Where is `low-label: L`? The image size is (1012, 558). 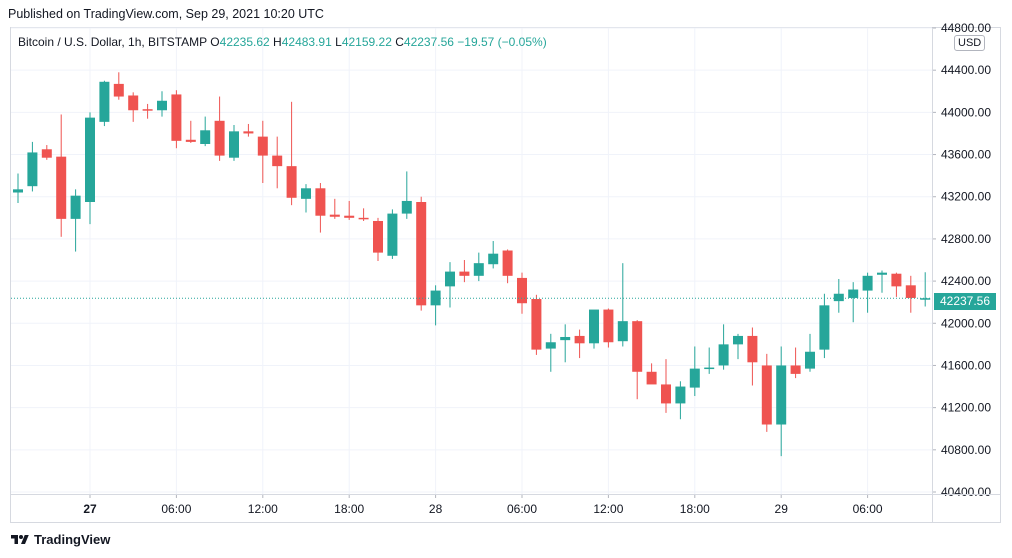 low-label: L is located at coordinates (338, 42).